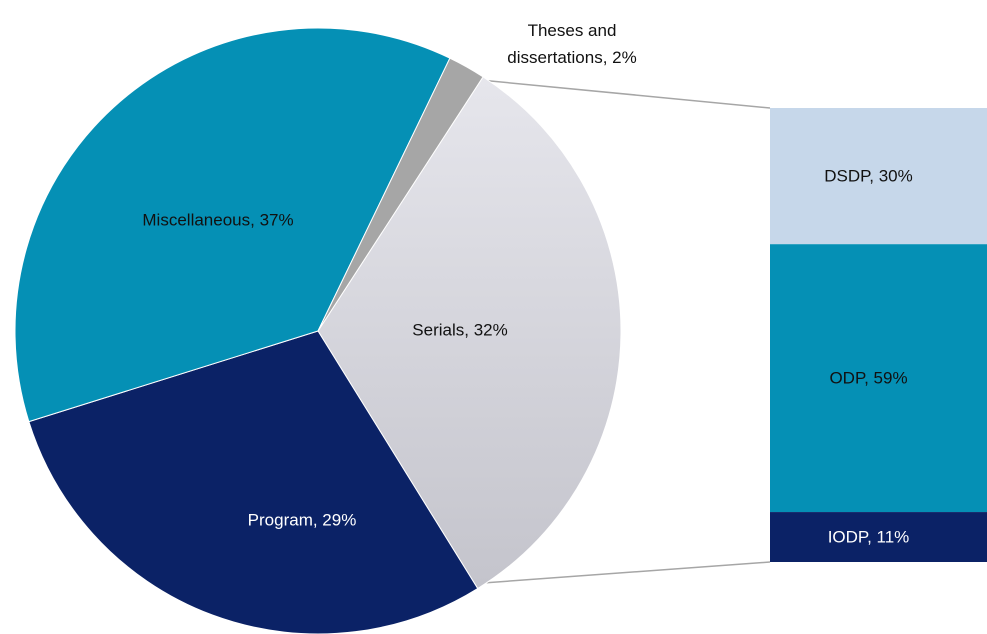 Image resolution: width=987 pixels, height=634 pixels. Describe the element at coordinates (460, 330) in the screenshot. I see `data-label: Serials, 32%` at that location.